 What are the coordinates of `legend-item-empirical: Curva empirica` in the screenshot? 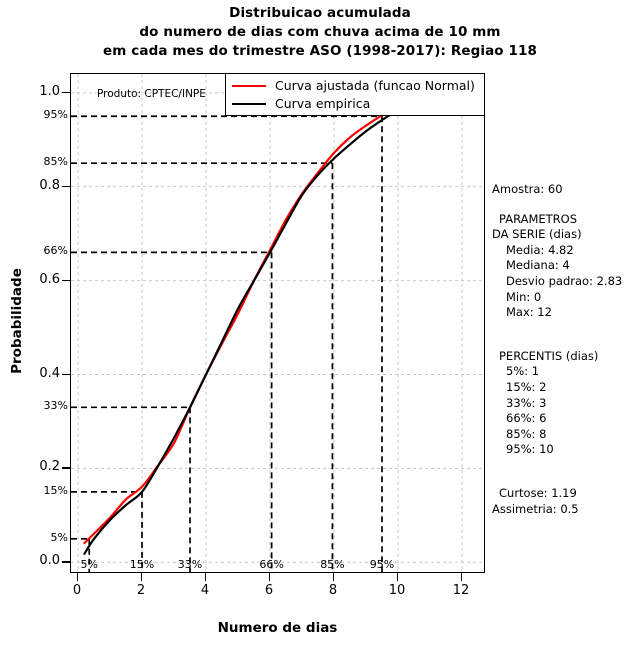 It's located at (355, 104).